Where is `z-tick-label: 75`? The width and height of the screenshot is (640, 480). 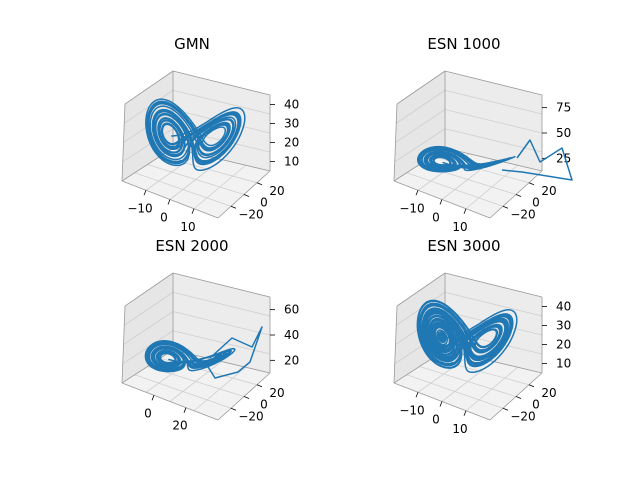 z-tick-label: 75 is located at coordinates (563, 108).